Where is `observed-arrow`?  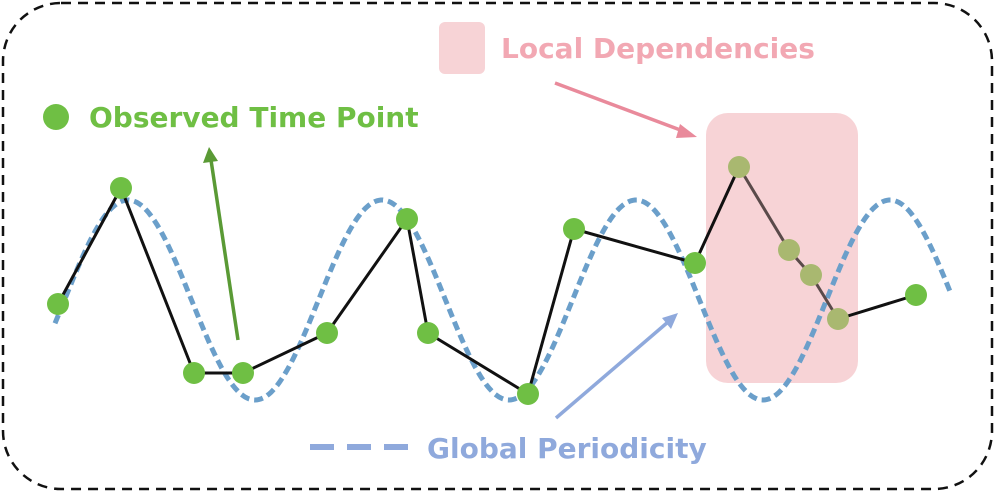 observed-arrow is located at coordinates (224, 250).